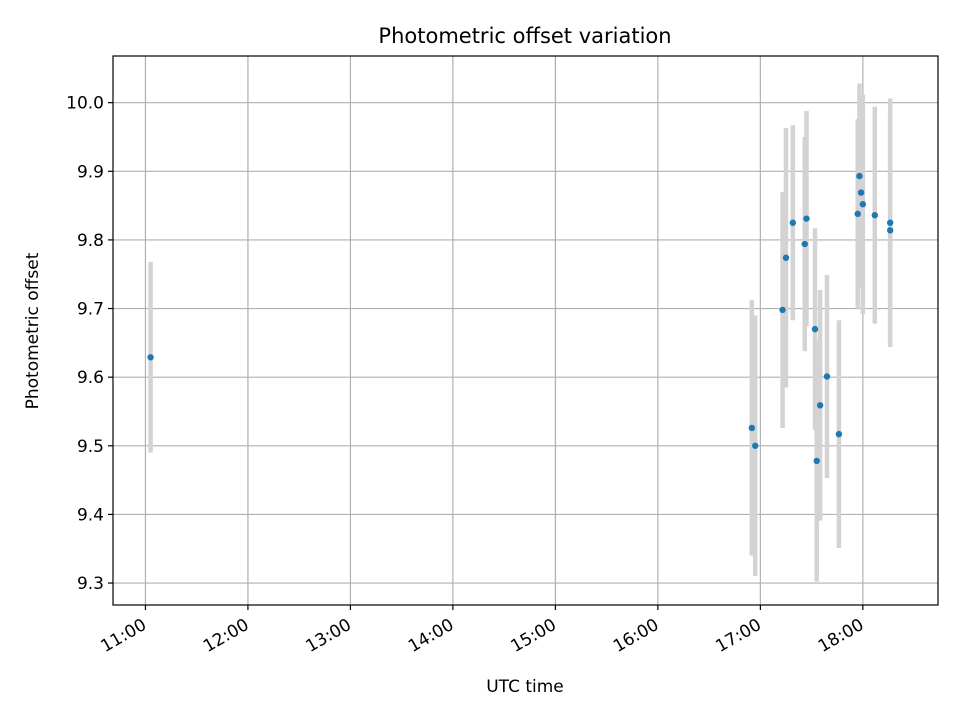 The width and height of the screenshot is (960, 720). Describe the element at coordinates (85, 104) in the screenshot. I see `y-tick-label: 10.0` at that location.